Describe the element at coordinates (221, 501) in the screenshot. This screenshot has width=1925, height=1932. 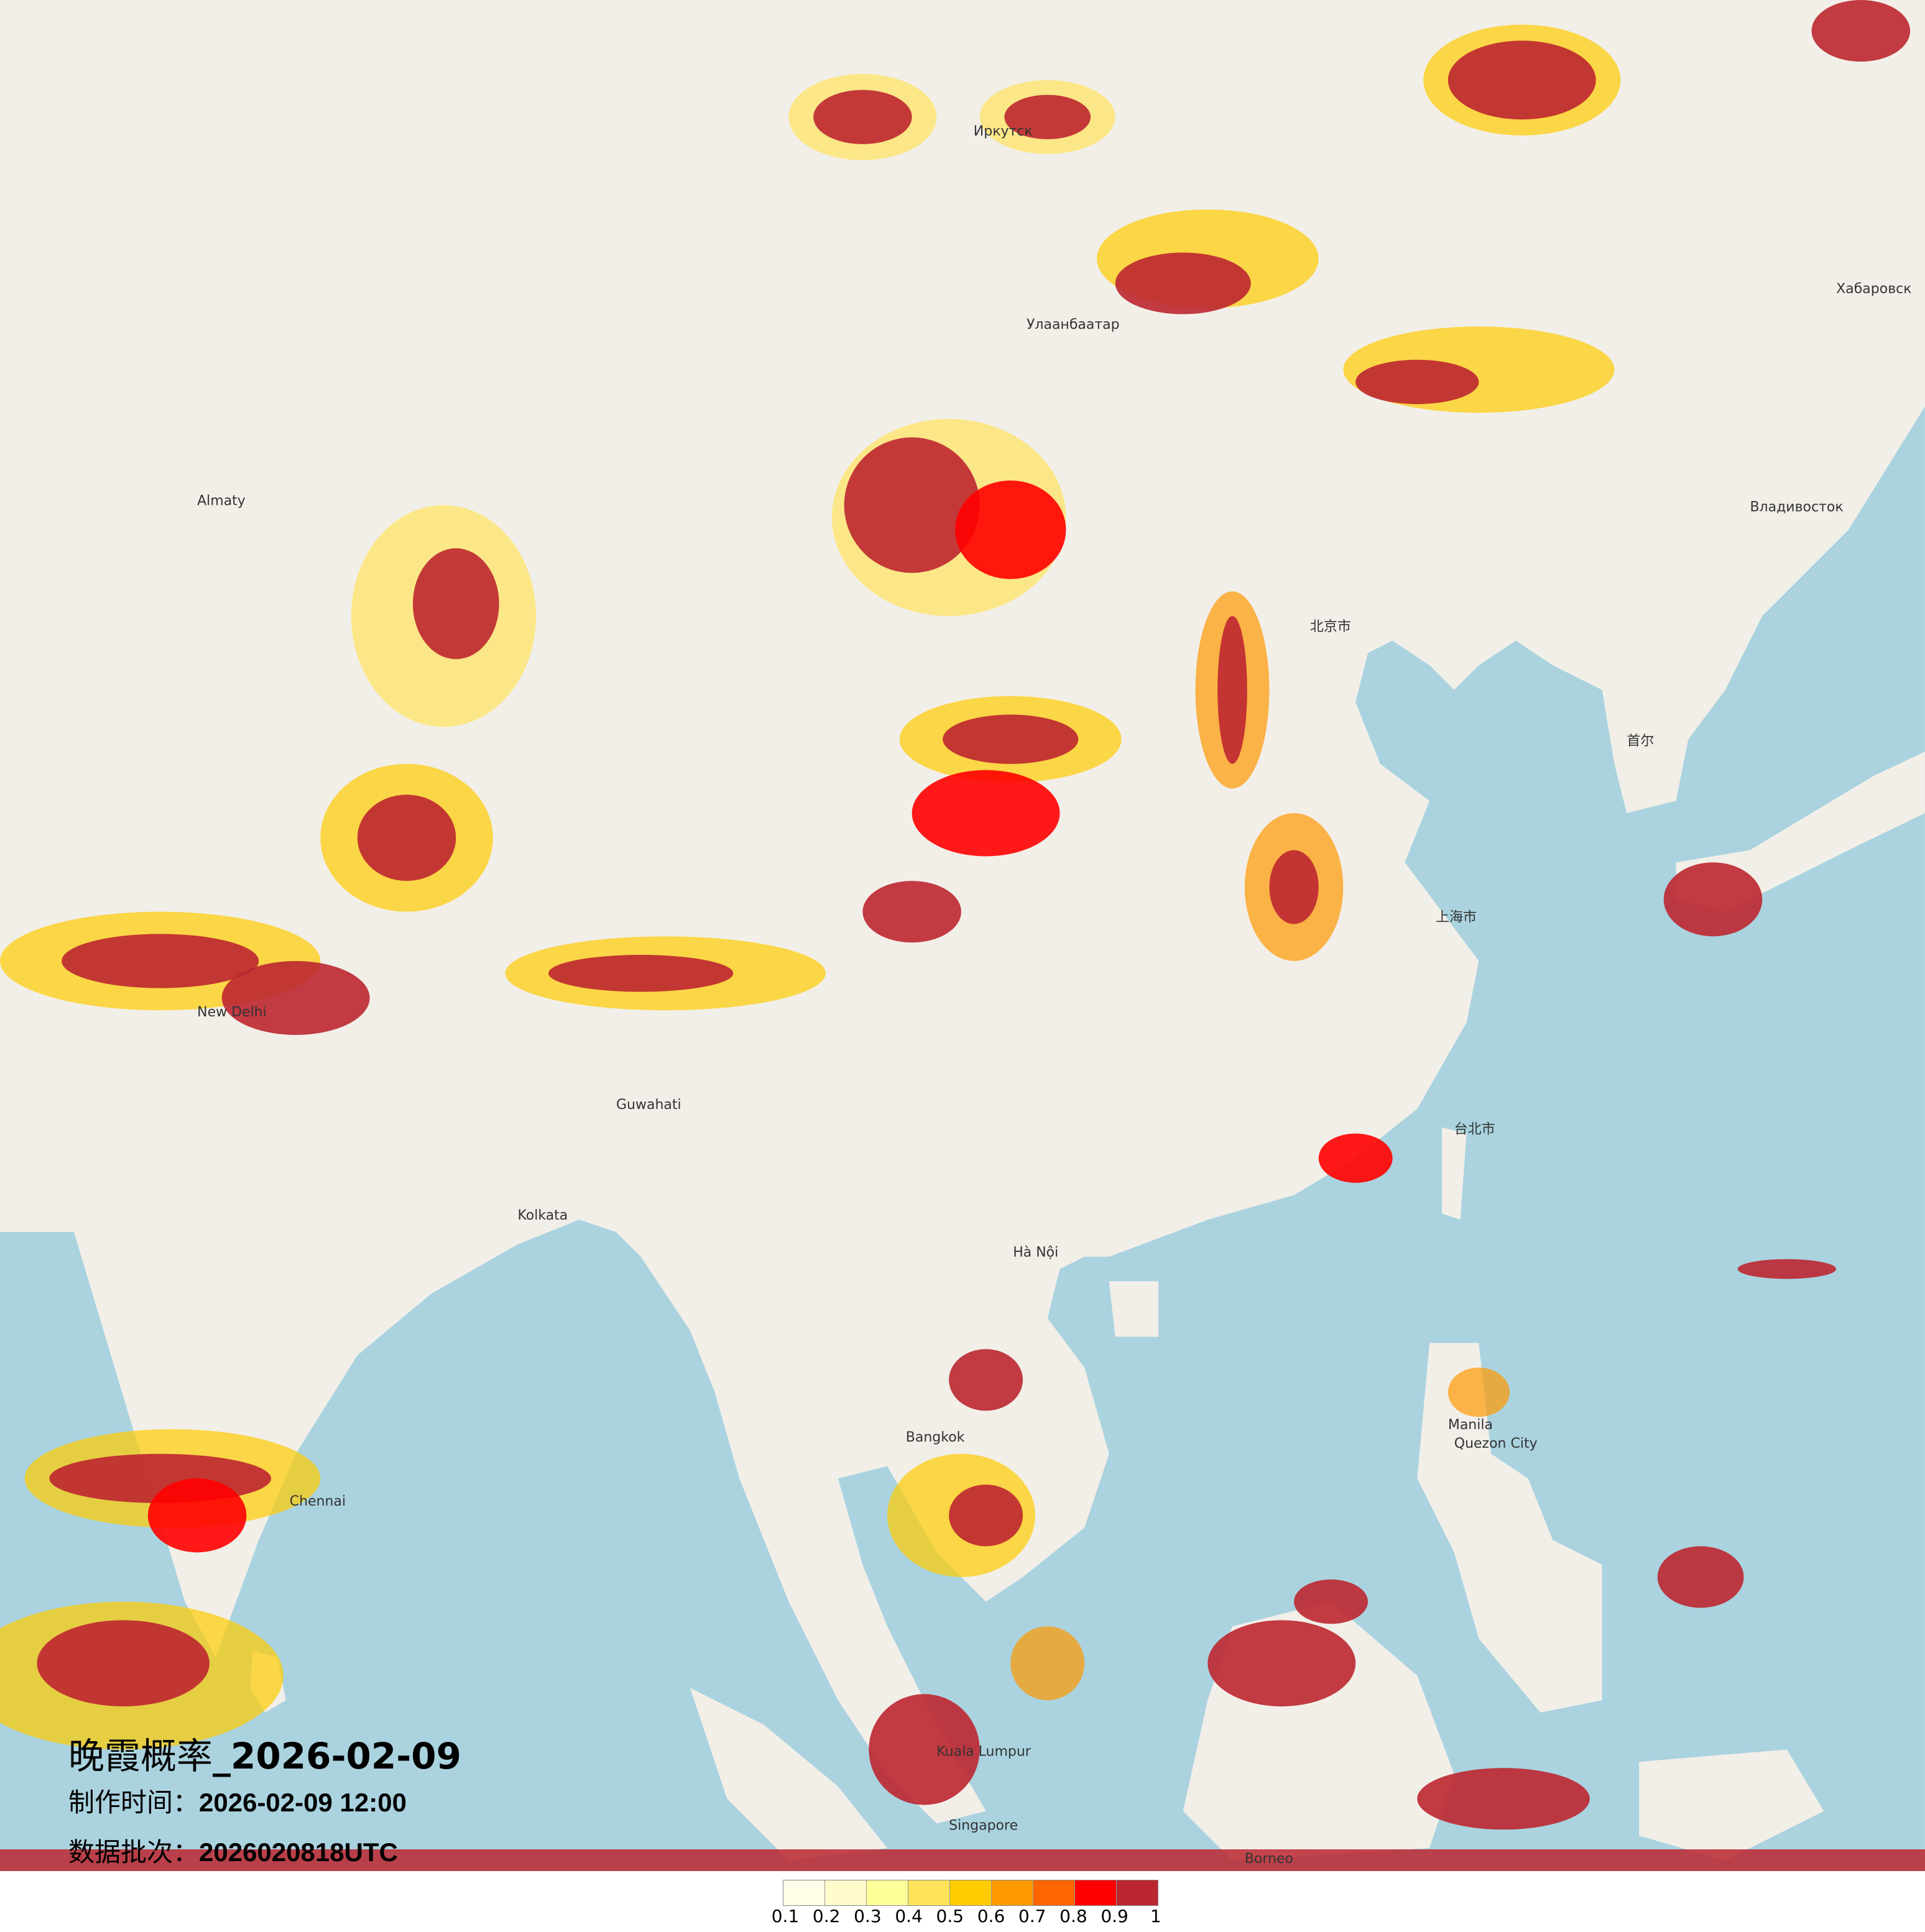
I see `place-label: Almaty` at that location.